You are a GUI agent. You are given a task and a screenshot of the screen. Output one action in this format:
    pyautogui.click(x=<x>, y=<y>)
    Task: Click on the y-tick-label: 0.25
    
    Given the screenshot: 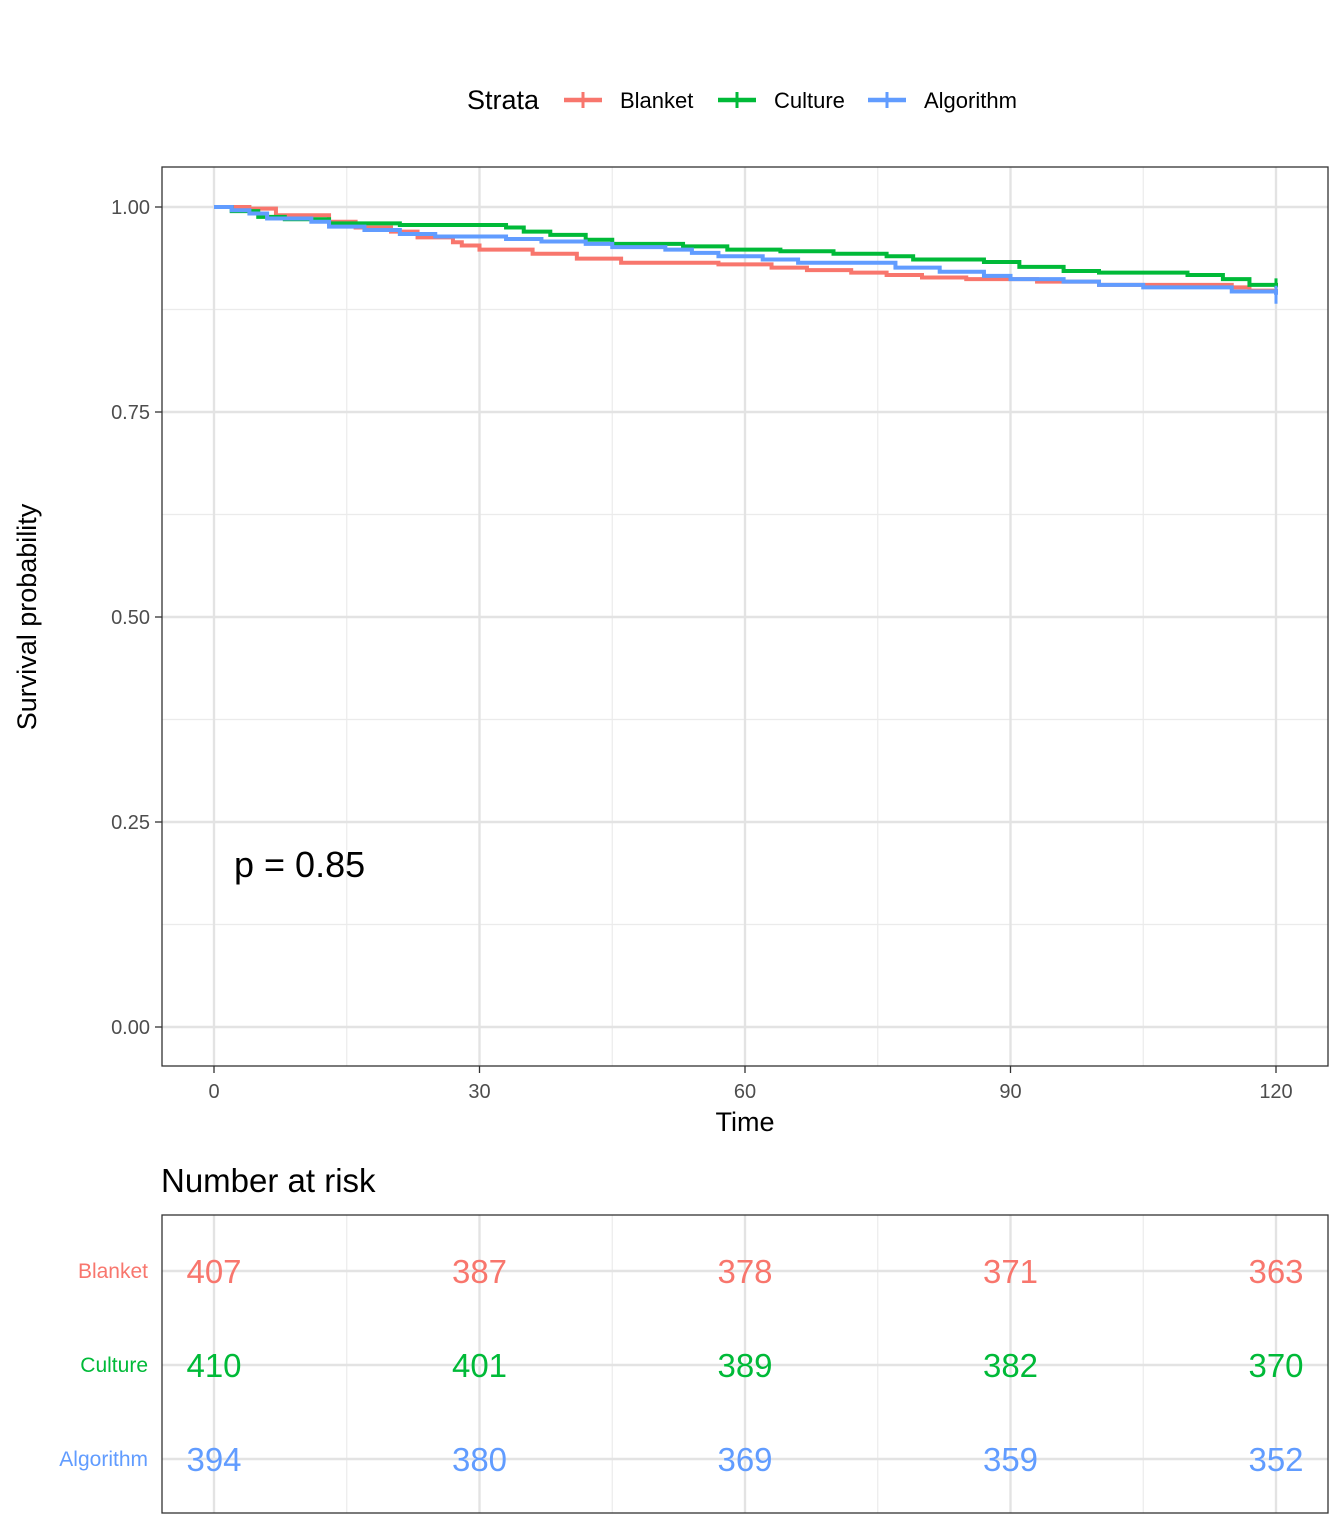 What is the action you would take?
    pyautogui.click(x=130, y=823)
    